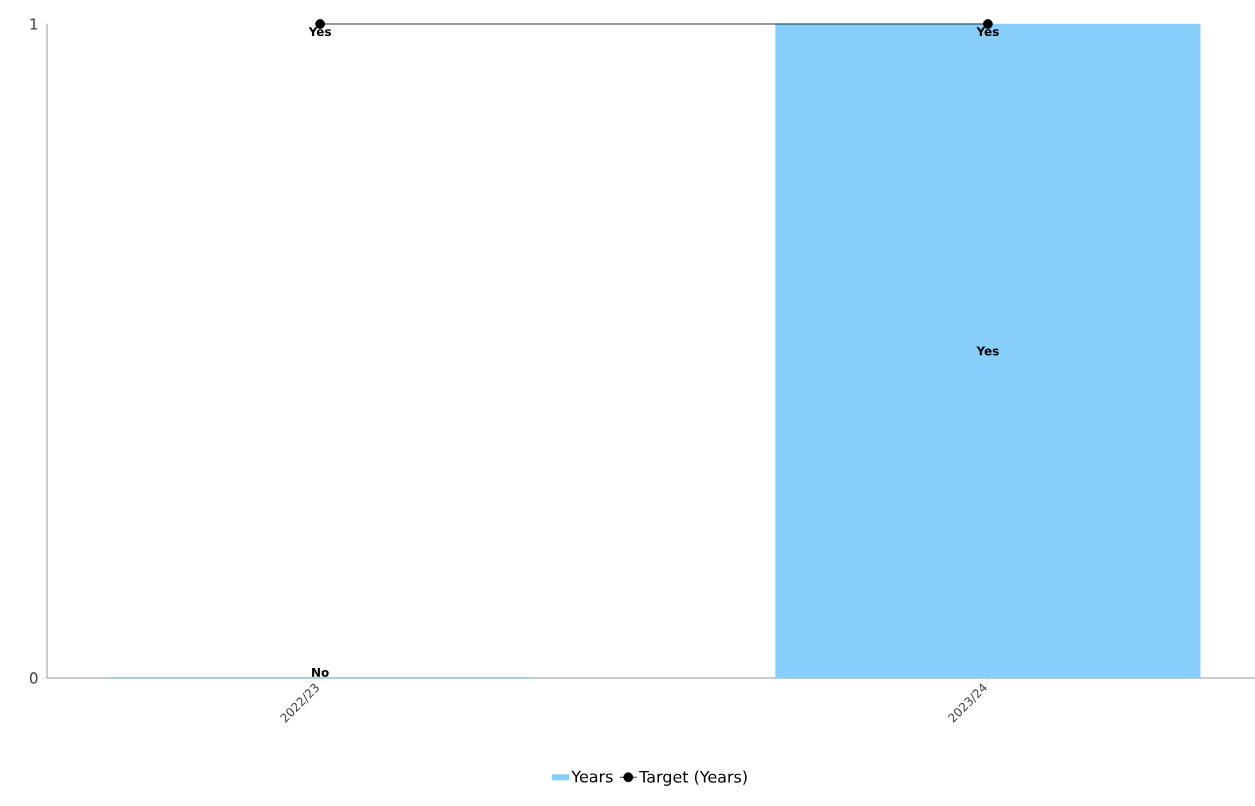 This screenshot has height=806, width=1255. What do you see at coordinates (693, 778) in the screenshot?
I see `legend-label: Target (Years)` at bounding box center [693, 778].